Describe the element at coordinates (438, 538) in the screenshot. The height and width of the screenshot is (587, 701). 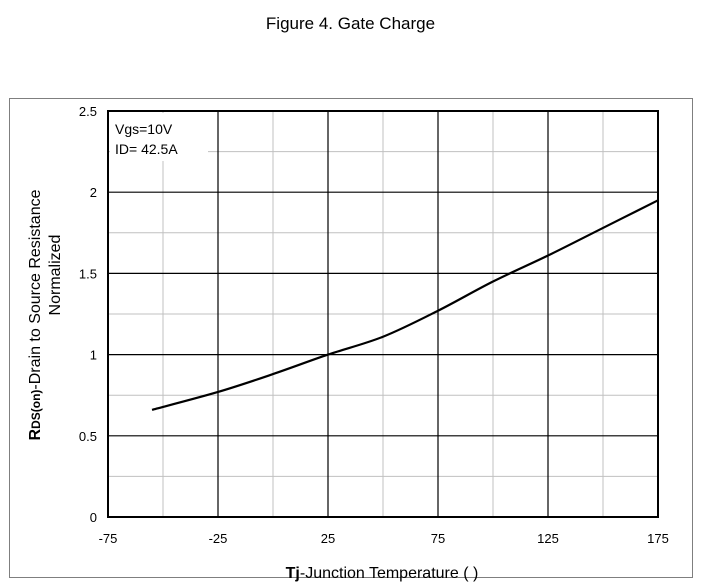
I see `x-tick-label: 75` at that location.